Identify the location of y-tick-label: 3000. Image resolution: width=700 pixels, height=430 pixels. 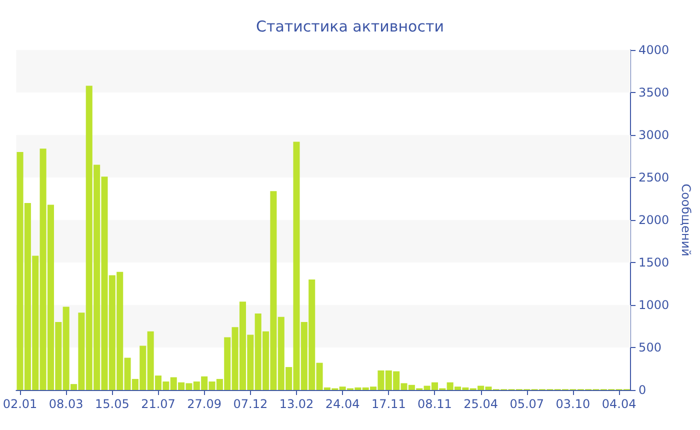
(654, 135).